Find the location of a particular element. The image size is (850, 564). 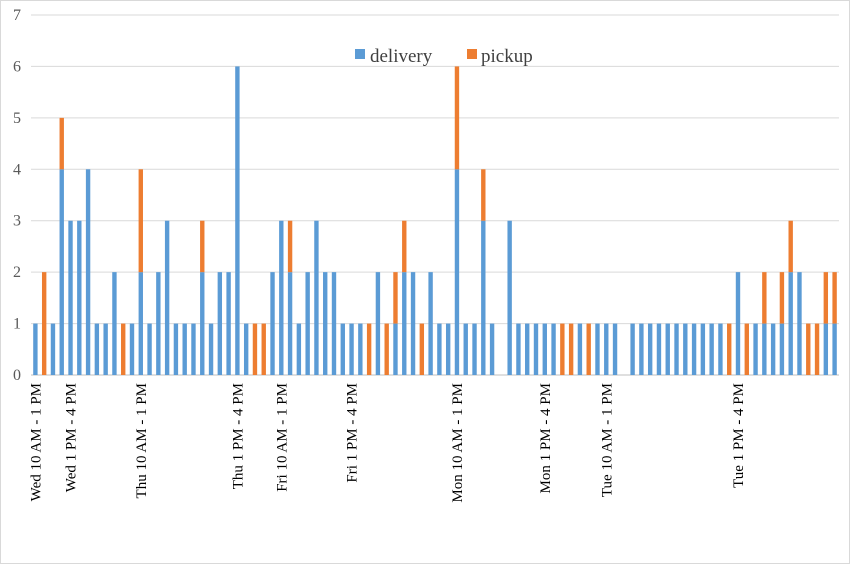

legend-swatch-delivery is located at coordinates (360, 54).